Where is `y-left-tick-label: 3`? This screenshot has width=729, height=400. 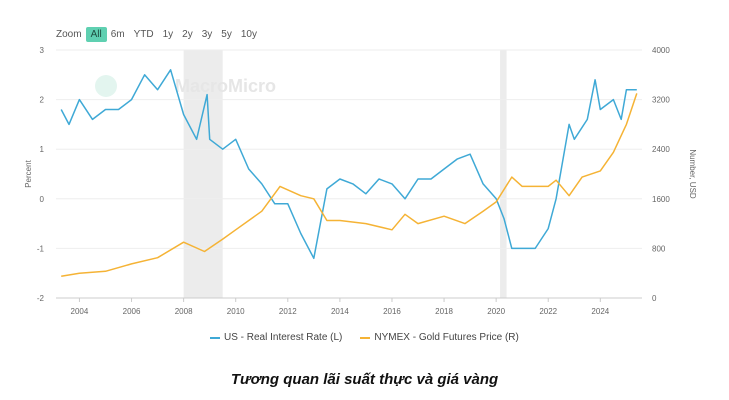
y-left-tick-label: 3 is located at coordinates (42, 50).